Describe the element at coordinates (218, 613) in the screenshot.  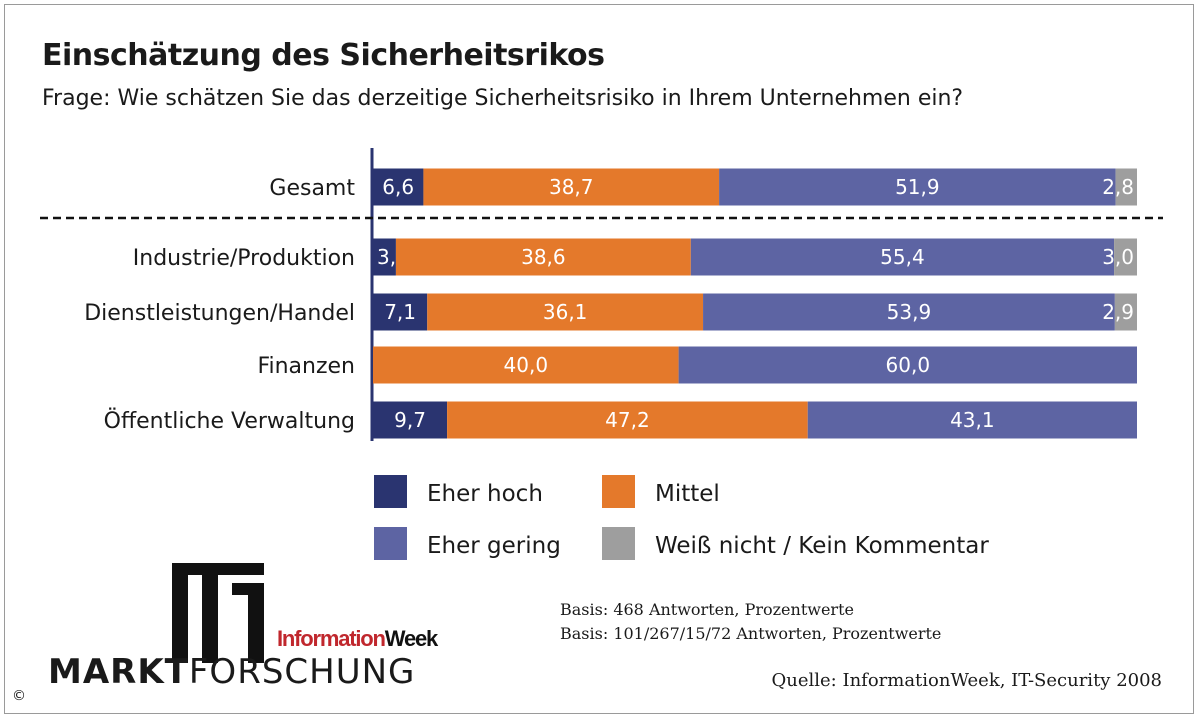
I see `logo-columns-icon` at that location.